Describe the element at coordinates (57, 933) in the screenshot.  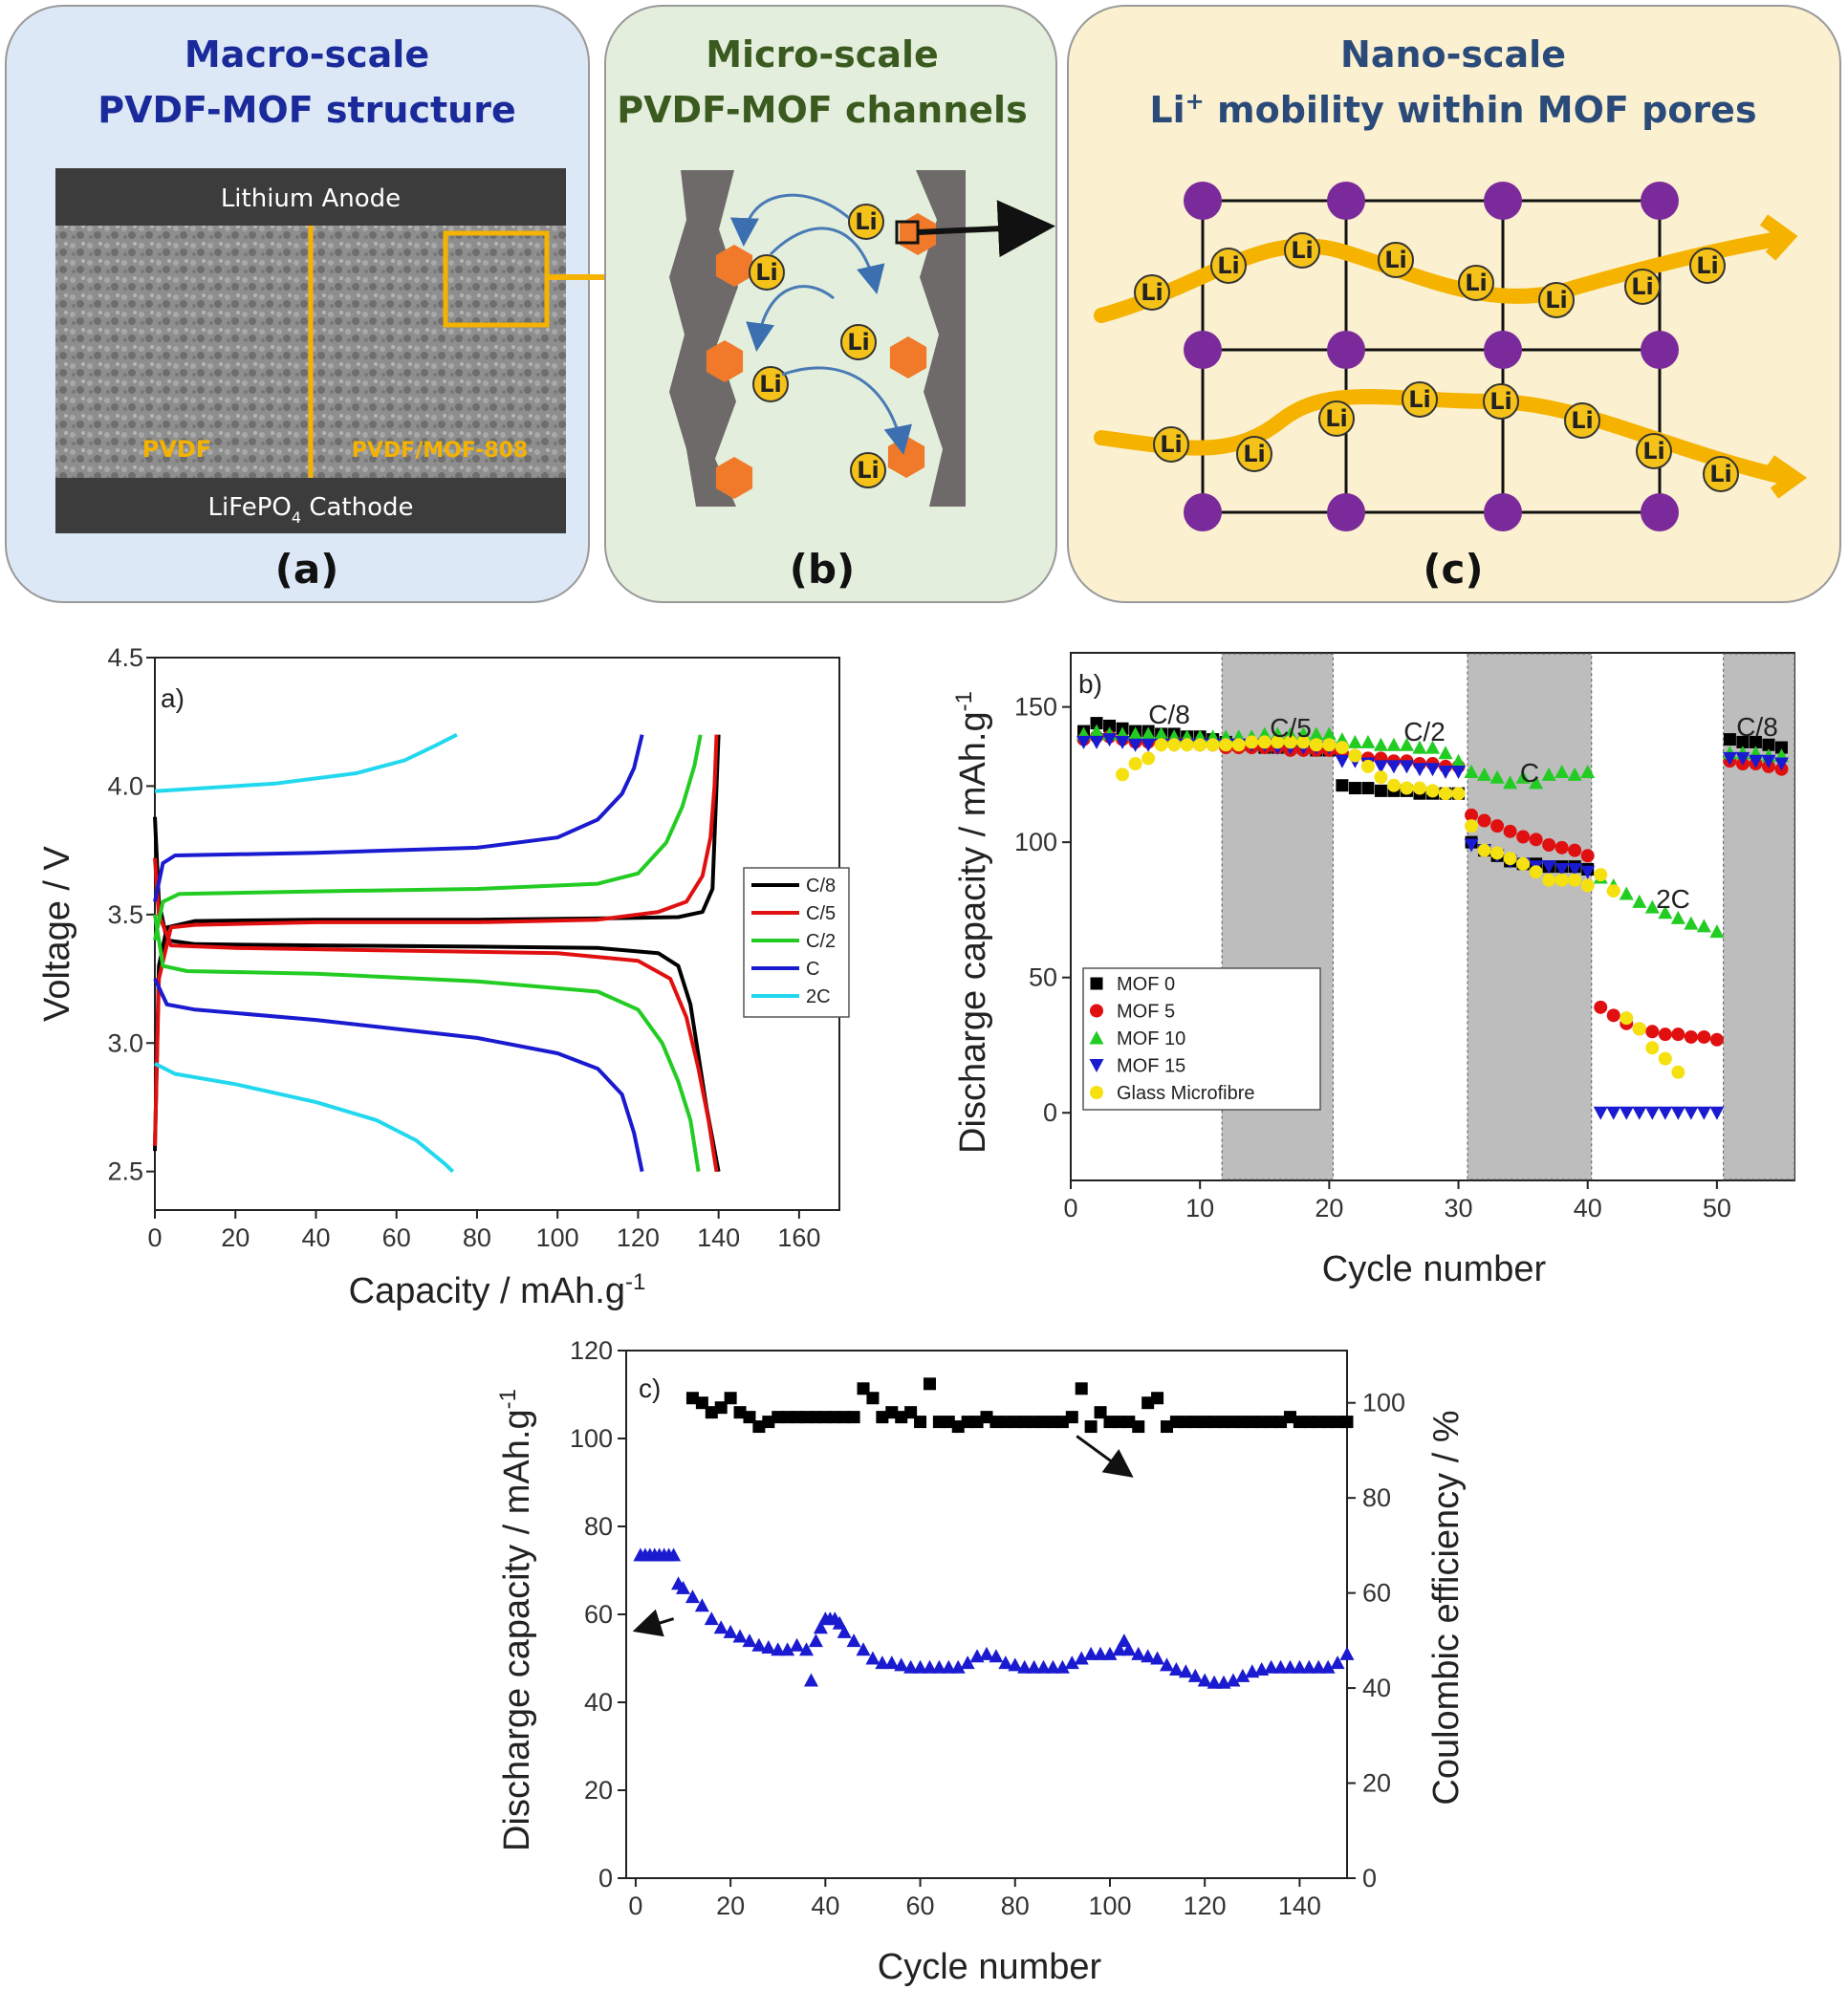
I see `chart-a-y-axis-label: Voltage / V` at that location.